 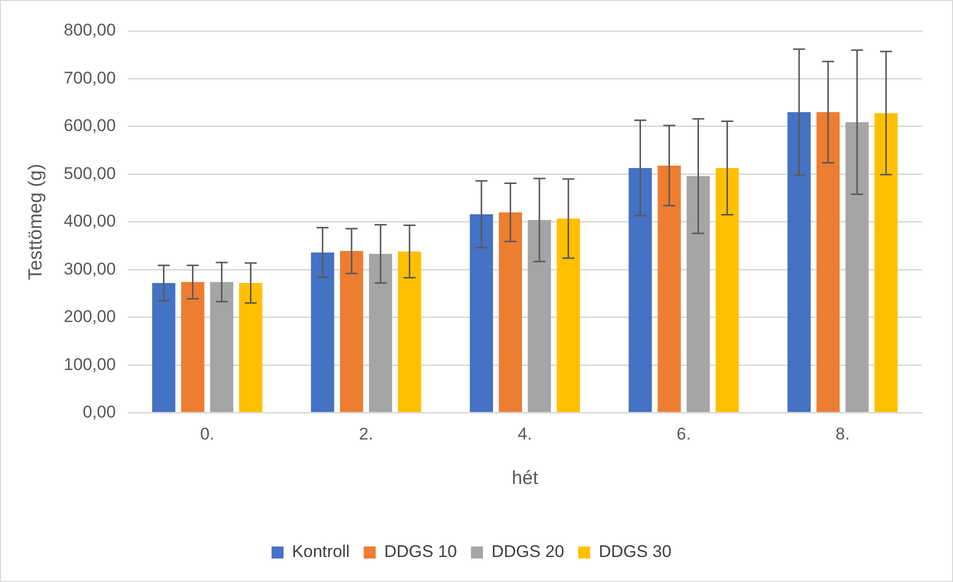 I want to click on x-tick-label: 8., so click(x=842, y=434).